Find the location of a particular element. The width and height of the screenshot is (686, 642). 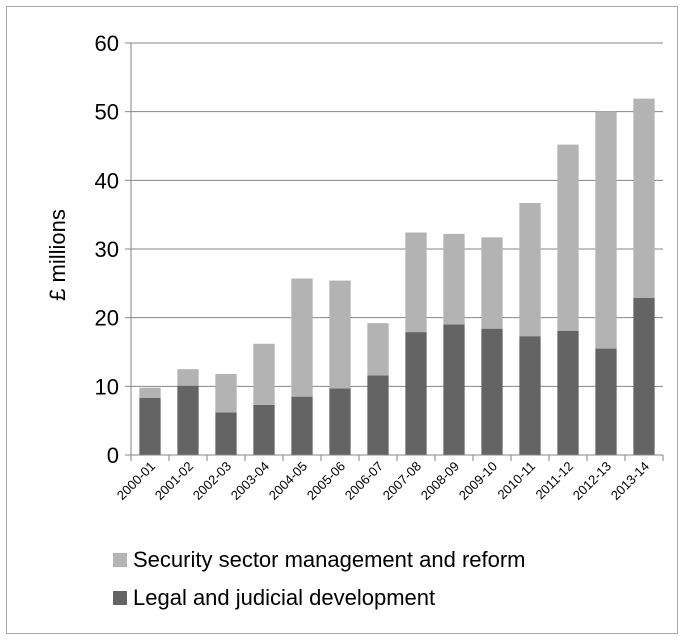

x-tick-label: 2005-06 is located at coordinates (326, 481).